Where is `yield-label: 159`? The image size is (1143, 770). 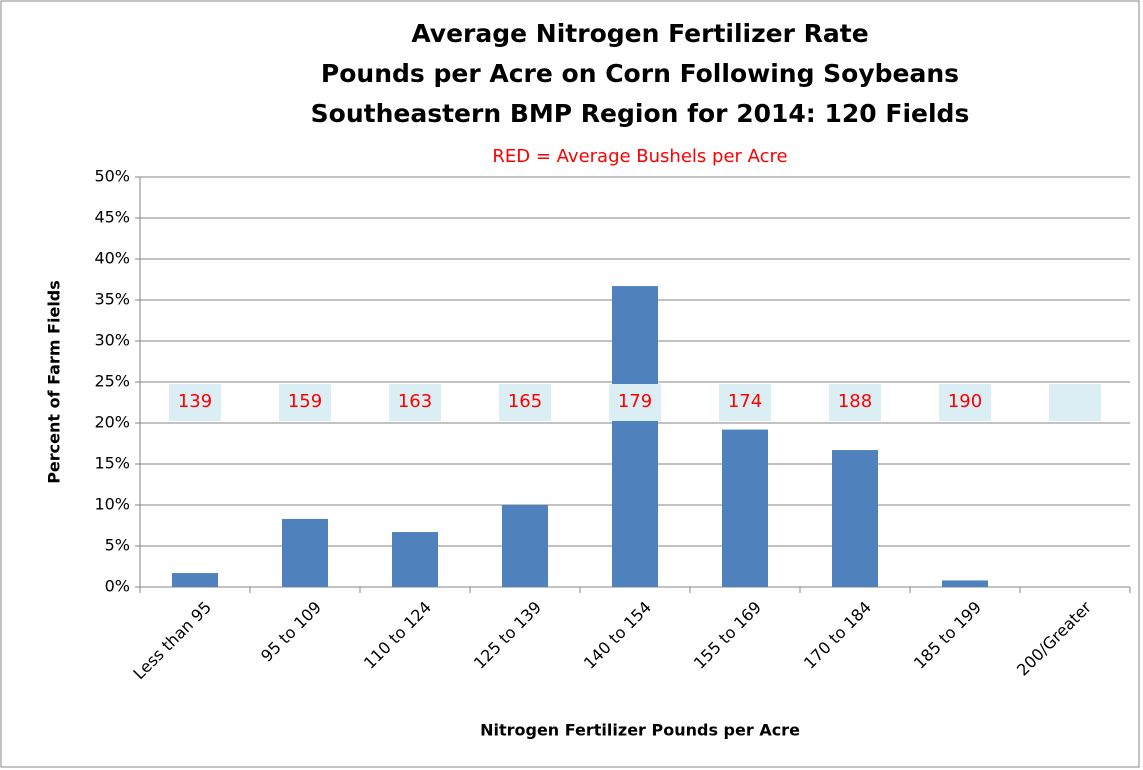
yield-label: 159 is located at coordinates (305, 401).